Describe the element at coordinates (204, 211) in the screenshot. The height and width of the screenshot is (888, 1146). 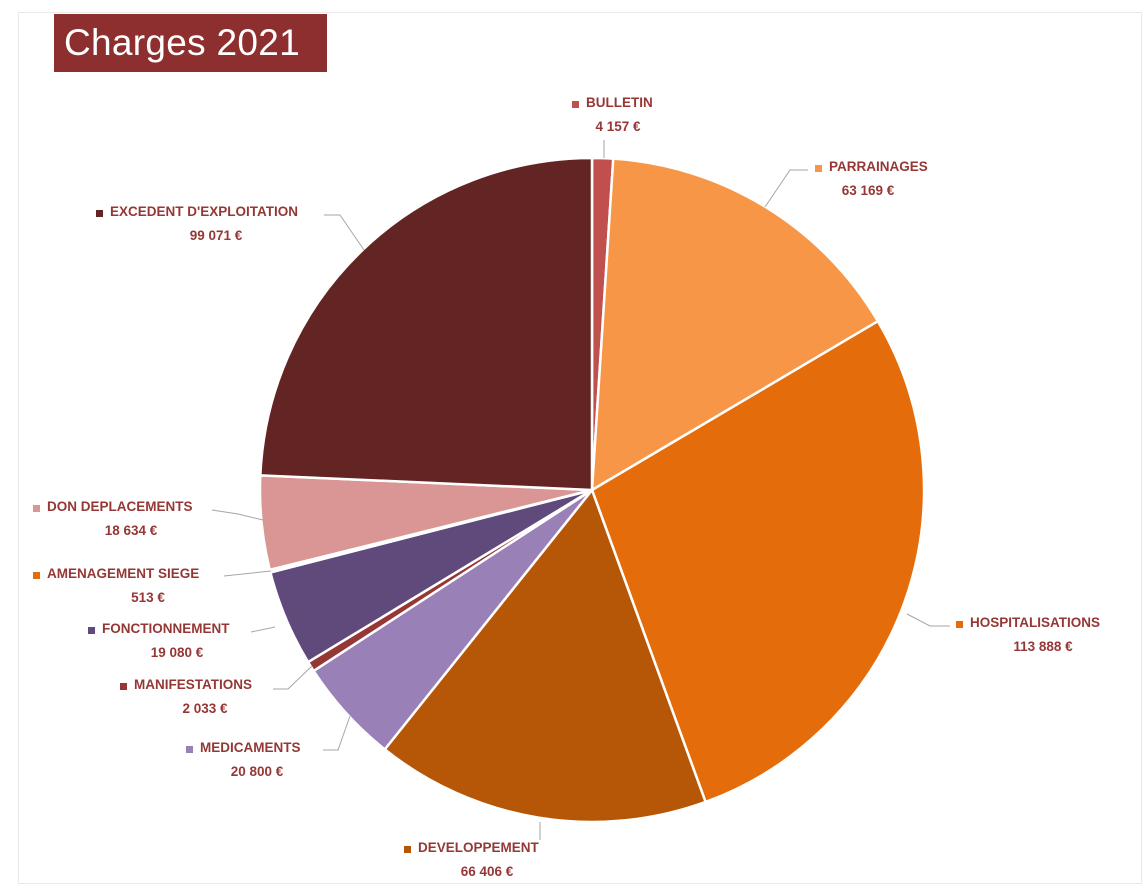
I see `data-label-excedent-d-exploitation: EXCEDENT D'EXPLOITATION` at that location.